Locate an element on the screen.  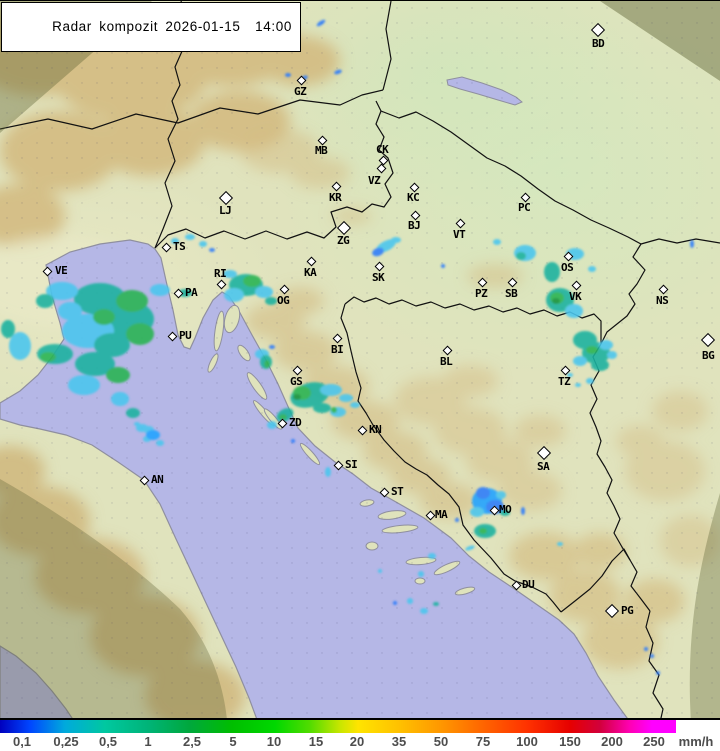
city-marker-sb is located at coordinates (512, 282).